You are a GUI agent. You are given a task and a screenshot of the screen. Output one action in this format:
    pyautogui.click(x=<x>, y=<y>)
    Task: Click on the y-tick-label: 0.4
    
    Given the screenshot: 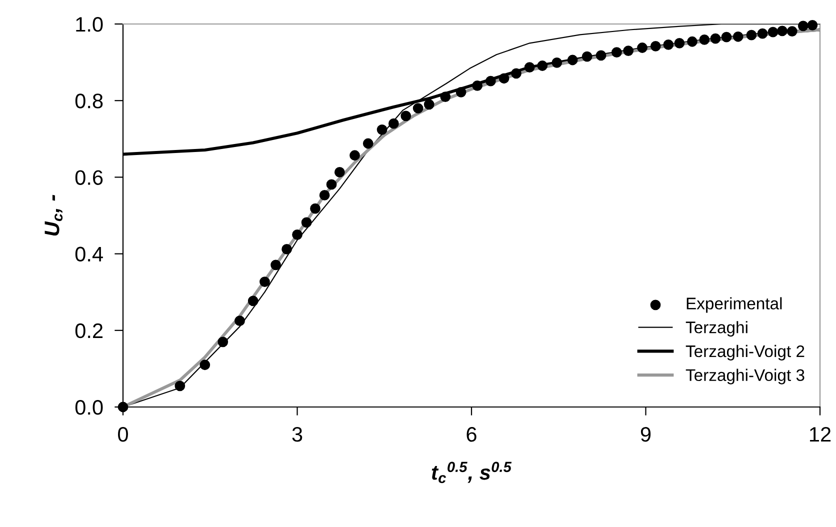 What is the action you would take?
    pyautogui.click(x=89, y=254)
    